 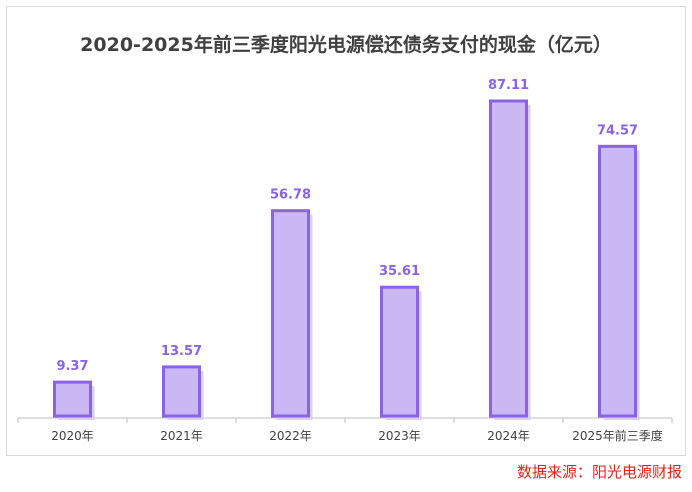 I want to click on category-label: 2025年前三季度, so click(x=617, y=435).